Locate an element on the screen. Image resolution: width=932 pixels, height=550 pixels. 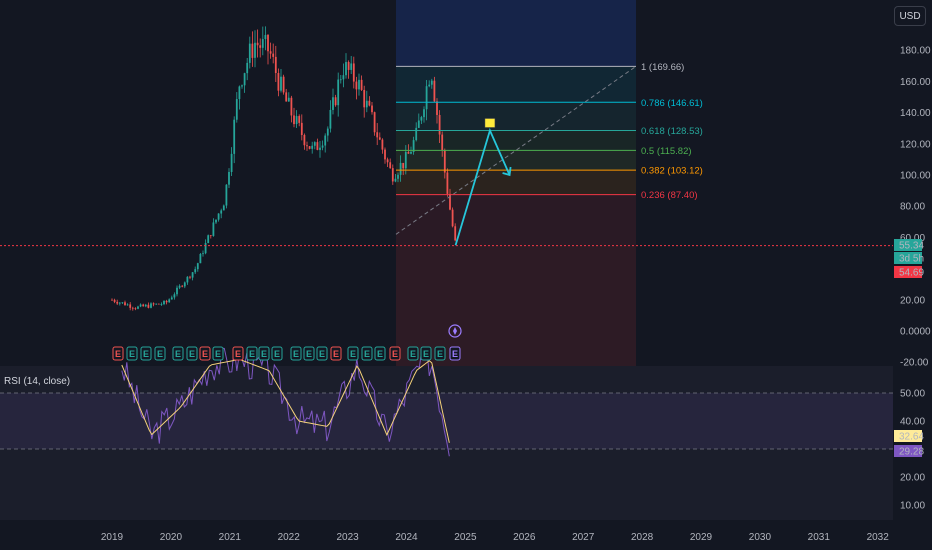
compass-needle-icon is located at coordinates (455, 331).